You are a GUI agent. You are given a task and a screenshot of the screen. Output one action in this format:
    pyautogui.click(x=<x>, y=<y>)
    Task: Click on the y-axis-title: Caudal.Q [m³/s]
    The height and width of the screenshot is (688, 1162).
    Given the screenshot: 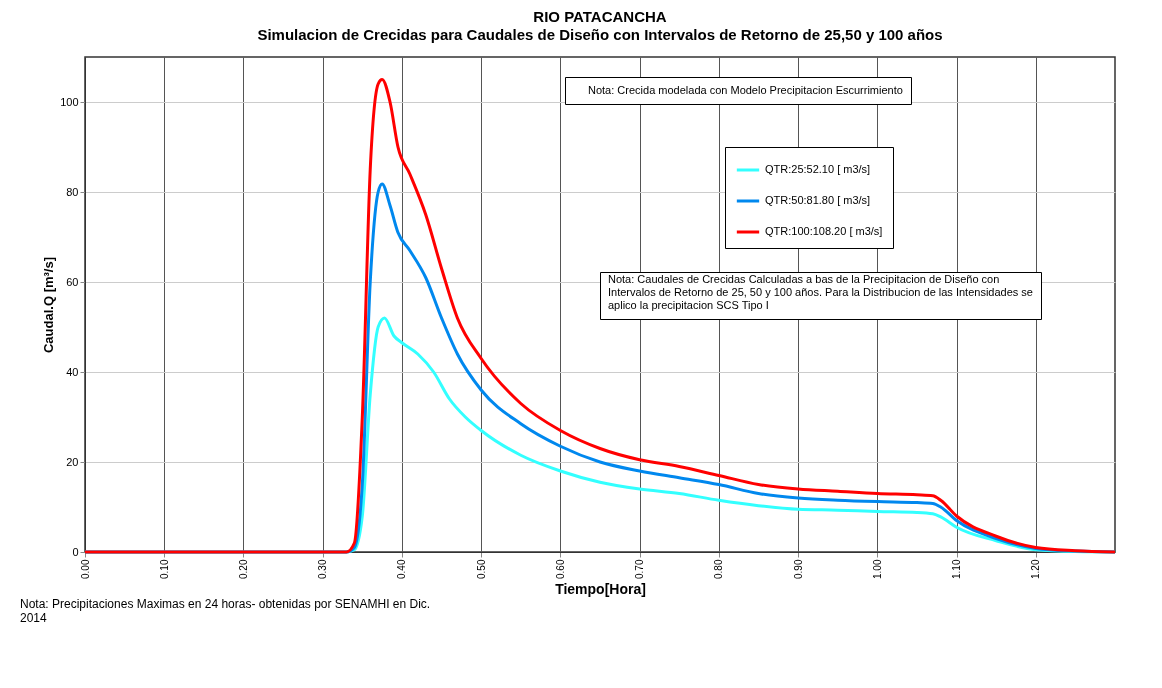 What is the action you would take?
    pyautogui.click(x=49, y=305)
    